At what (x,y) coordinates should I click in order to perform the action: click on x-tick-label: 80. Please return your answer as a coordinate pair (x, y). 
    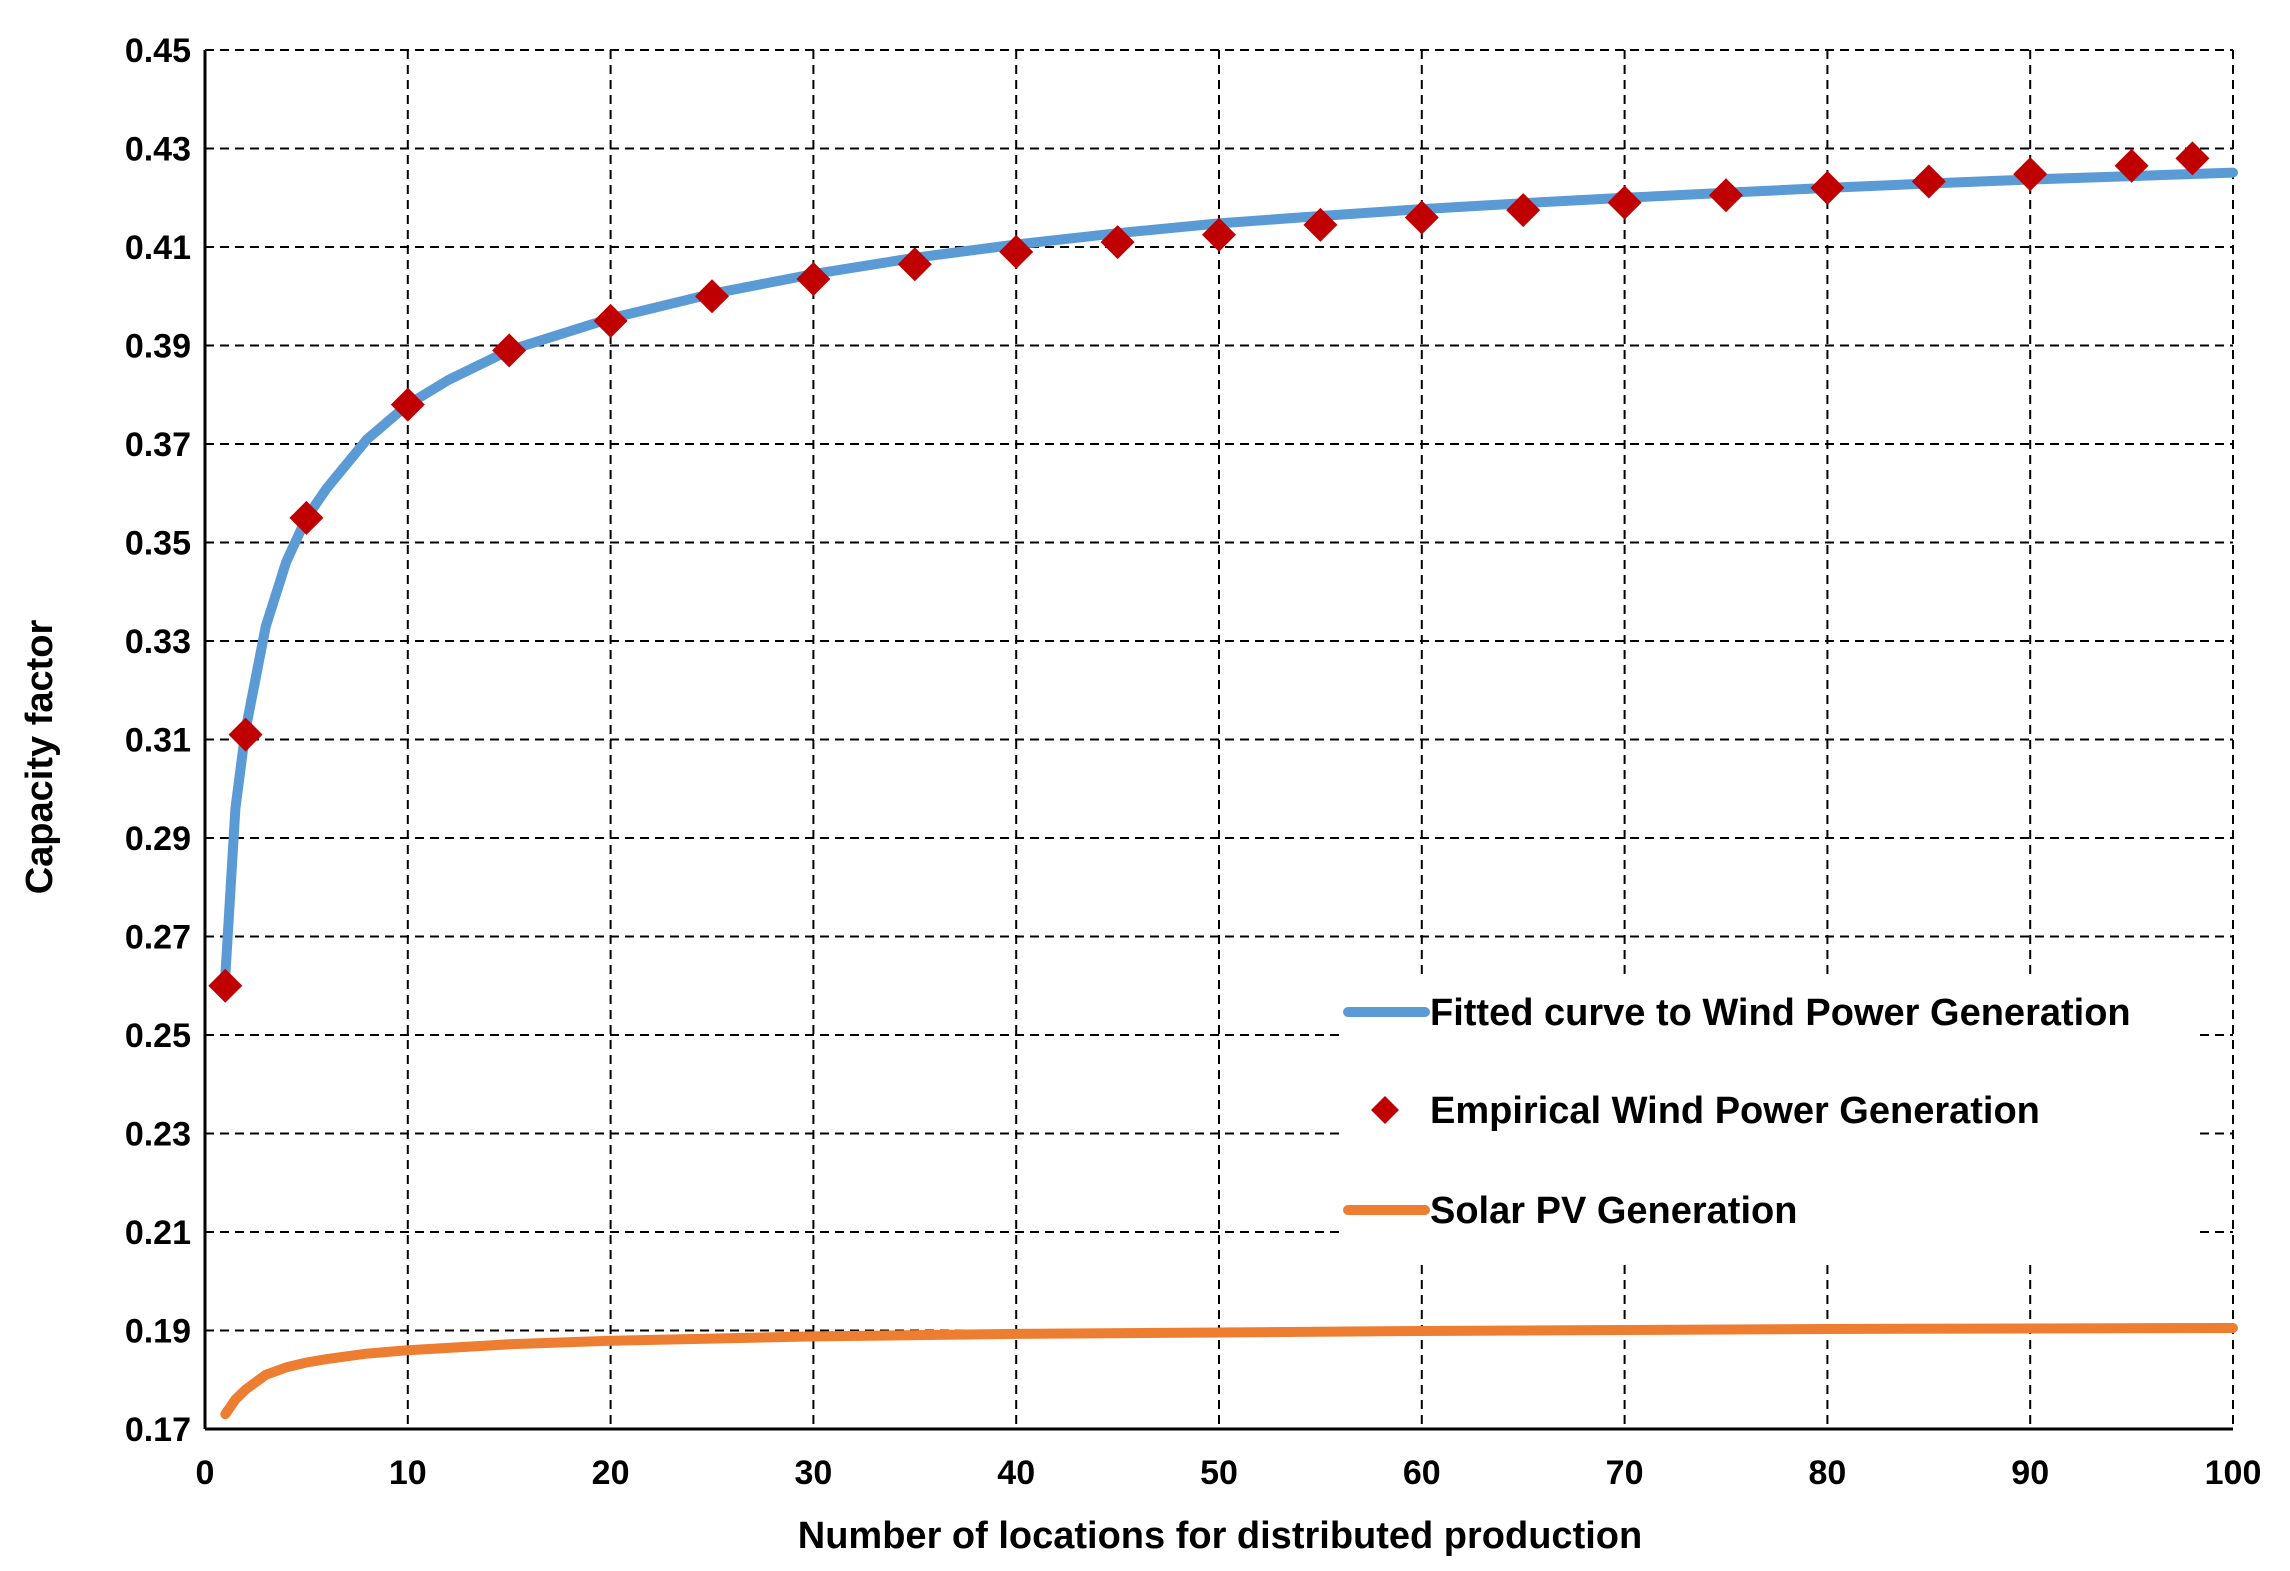
    Looking at the image, I should click on (1827, 1473).